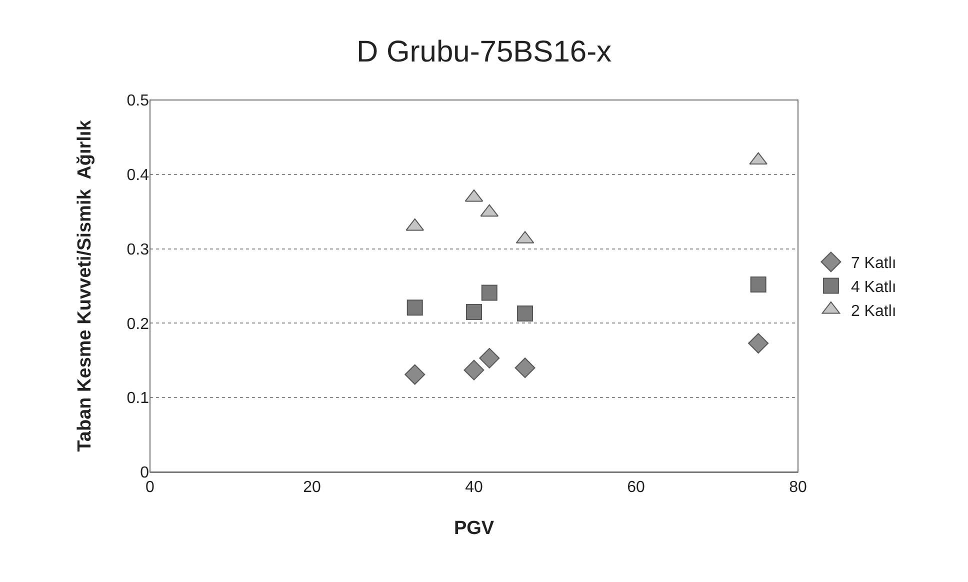 The image size is (968, 582). Describe the element at coordinates (798, 487) in the screenshot. I see `x-tick-label: 80` at that location.